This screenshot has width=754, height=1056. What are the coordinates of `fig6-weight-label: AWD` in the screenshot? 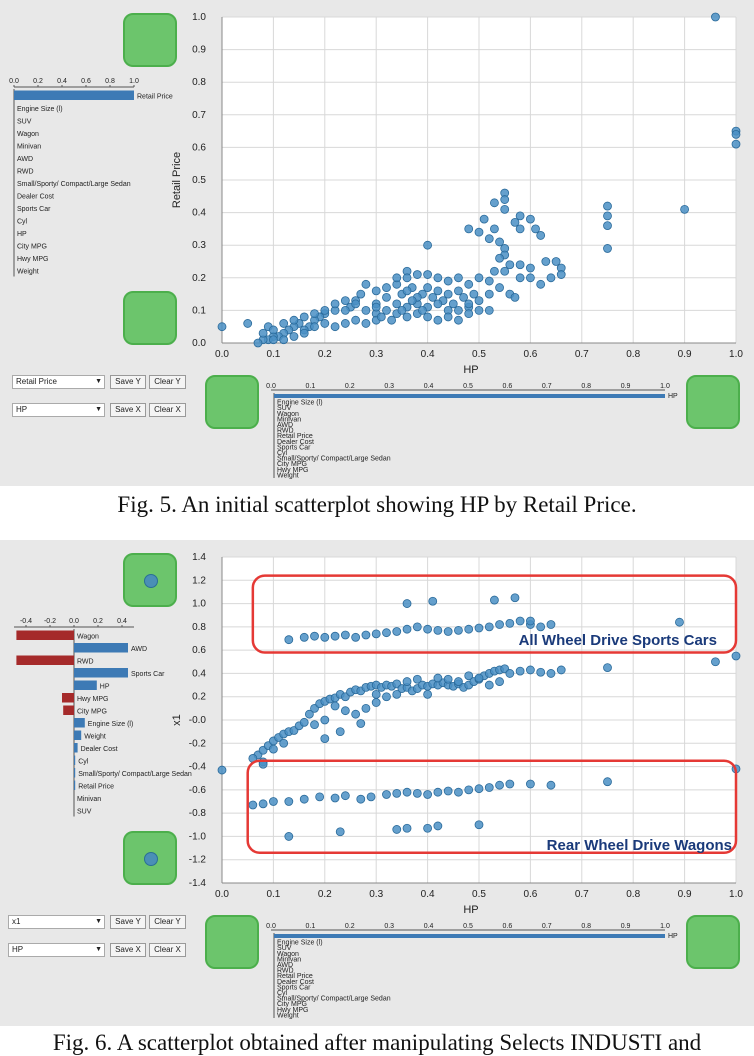 It's located at (139, 649).